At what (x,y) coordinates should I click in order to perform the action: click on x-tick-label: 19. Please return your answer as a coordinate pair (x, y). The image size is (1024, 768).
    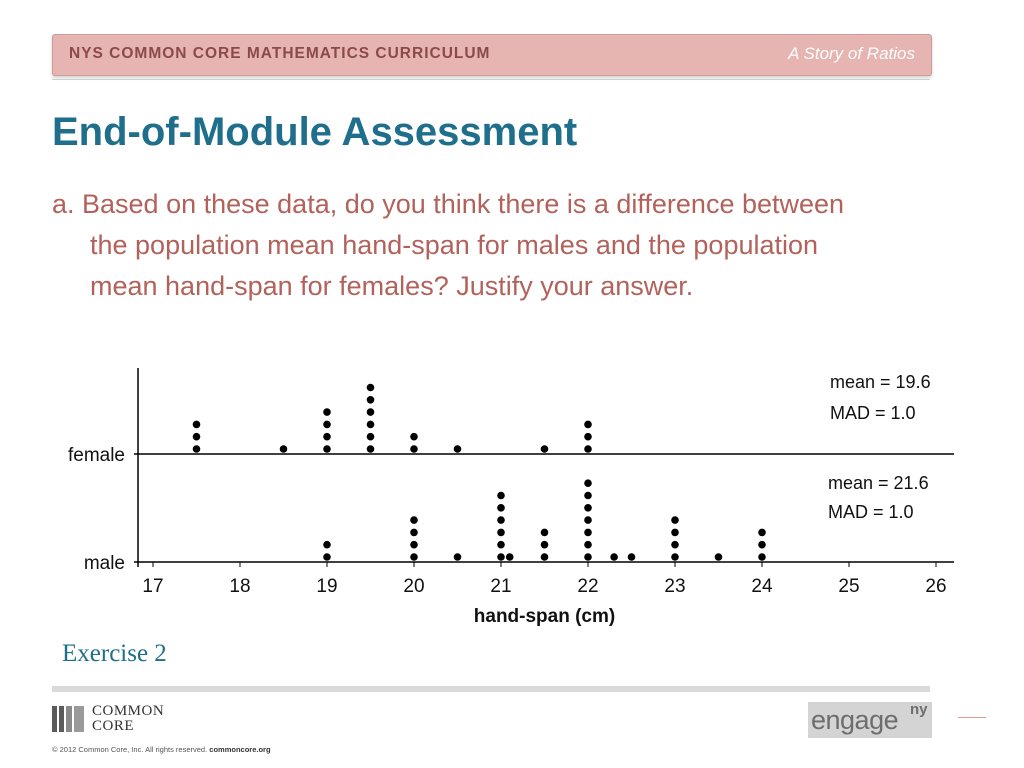
    Looking at the image, I should click on (326, 586).